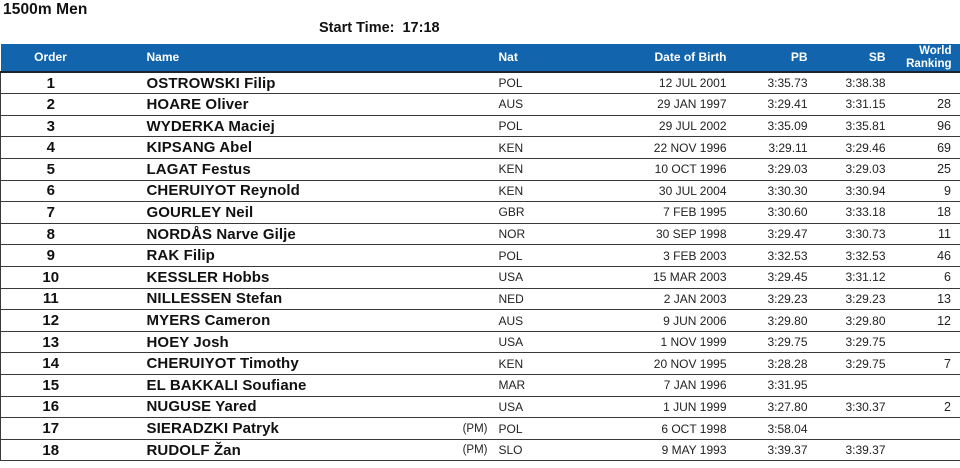 The height and width of the screenshot is (468, 960). What do you see at coordinates (472, 58) in the screenshot?
I see `header-pm` at bounding box center [472, 58].